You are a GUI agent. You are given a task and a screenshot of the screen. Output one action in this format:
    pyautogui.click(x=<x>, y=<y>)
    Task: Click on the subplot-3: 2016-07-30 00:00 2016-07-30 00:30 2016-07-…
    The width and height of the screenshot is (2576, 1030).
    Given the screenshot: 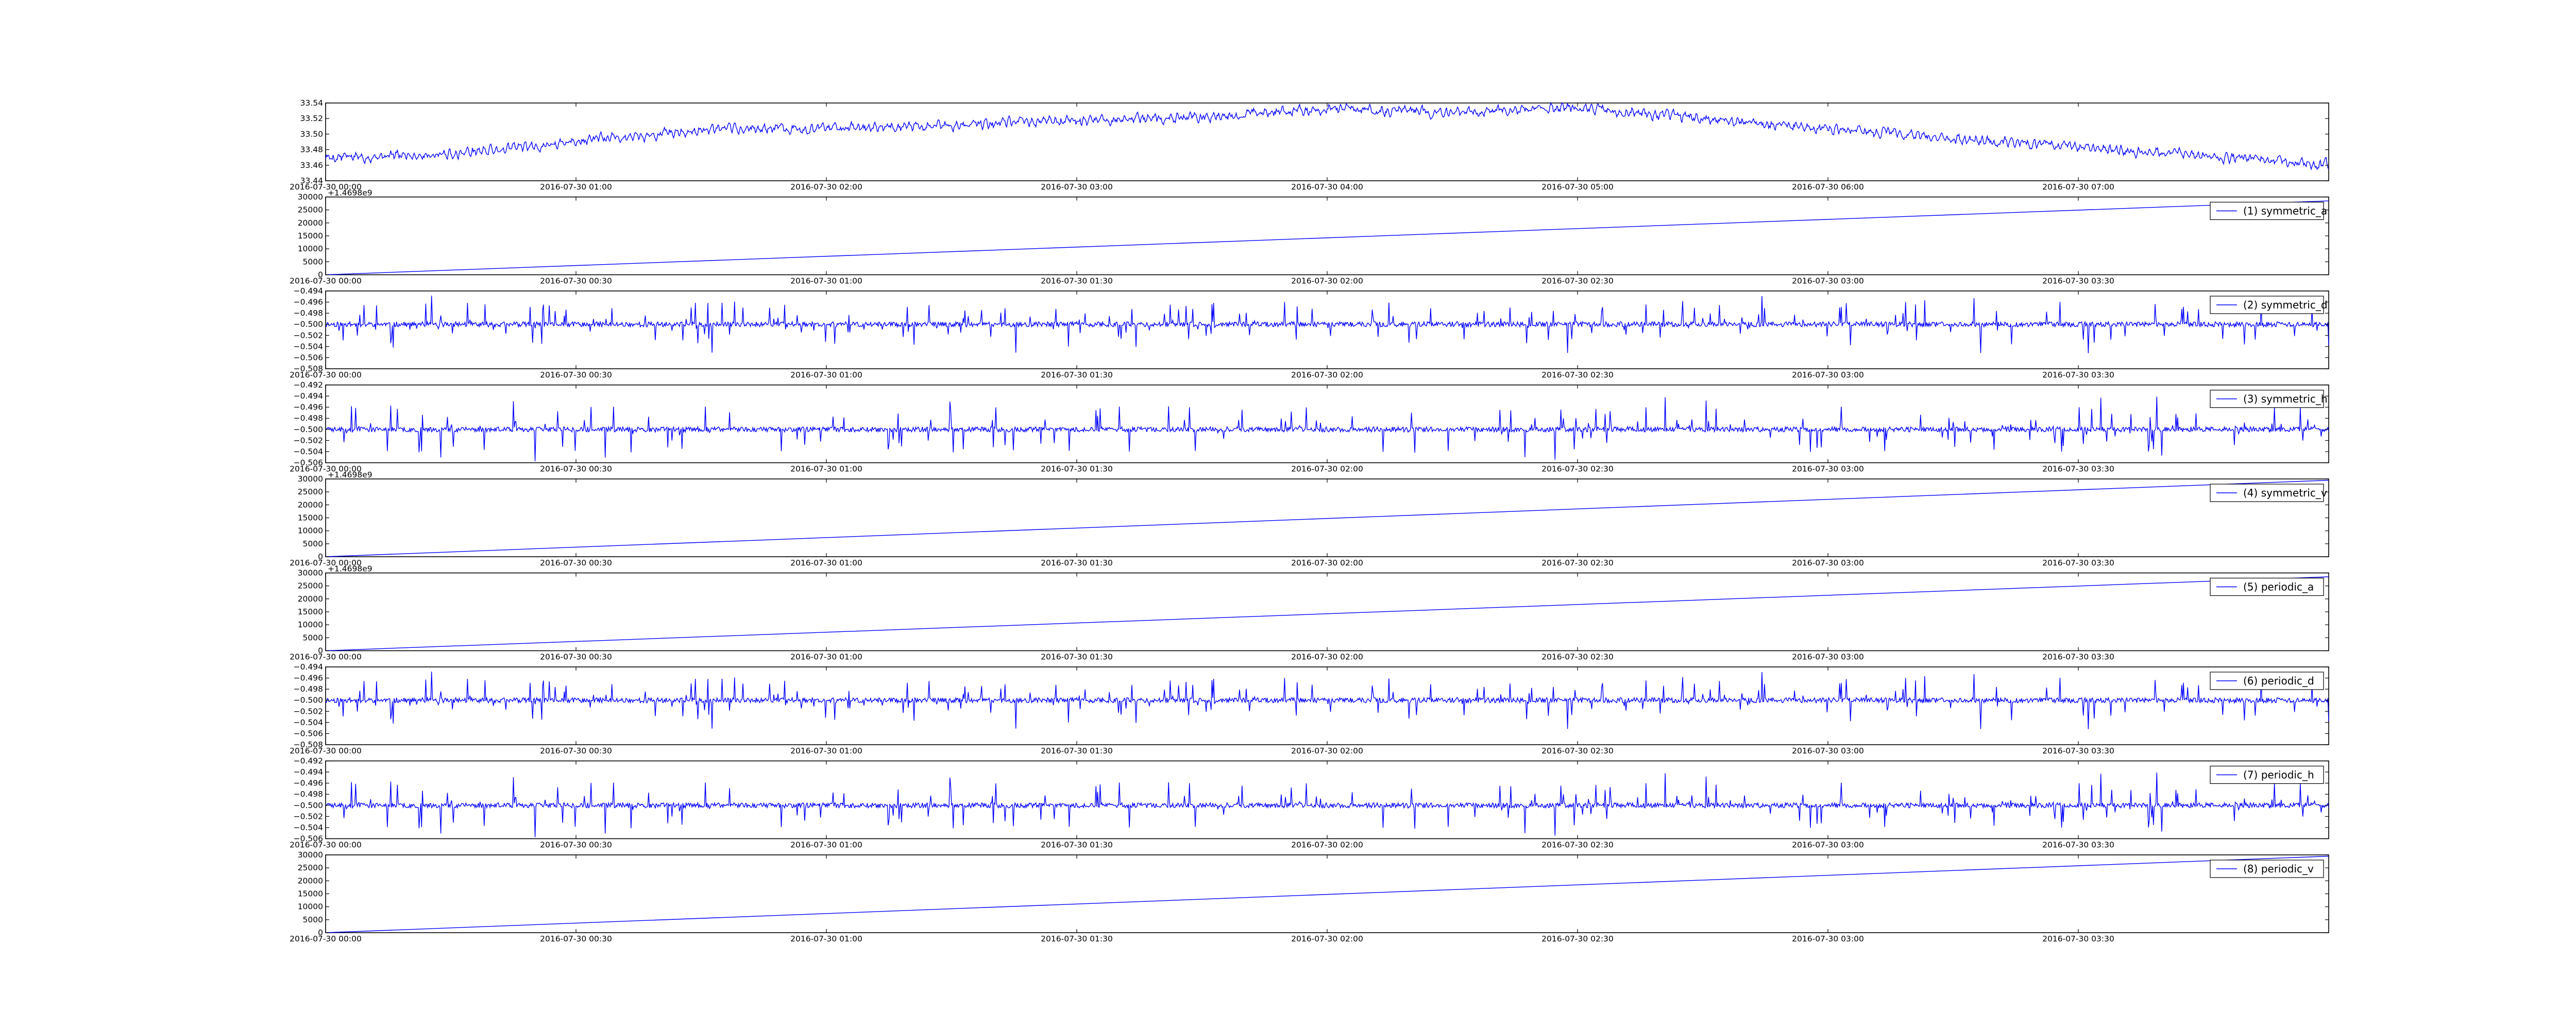 What is the action you would take?
    pyautogui.click(x=1309, y=333)
    